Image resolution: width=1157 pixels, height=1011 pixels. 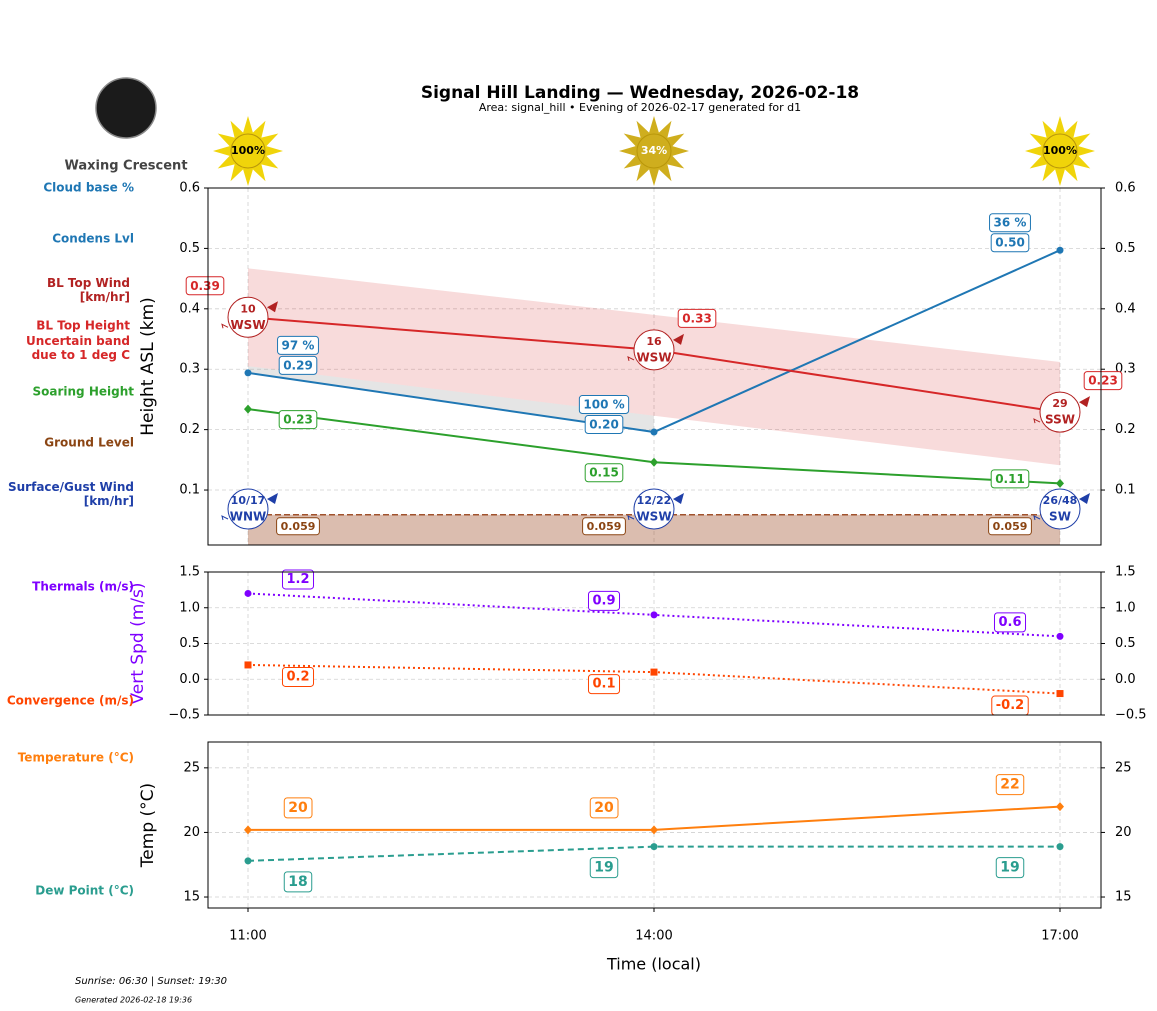 I want to click on value-label: 0.39, so click(x=205, y=286).